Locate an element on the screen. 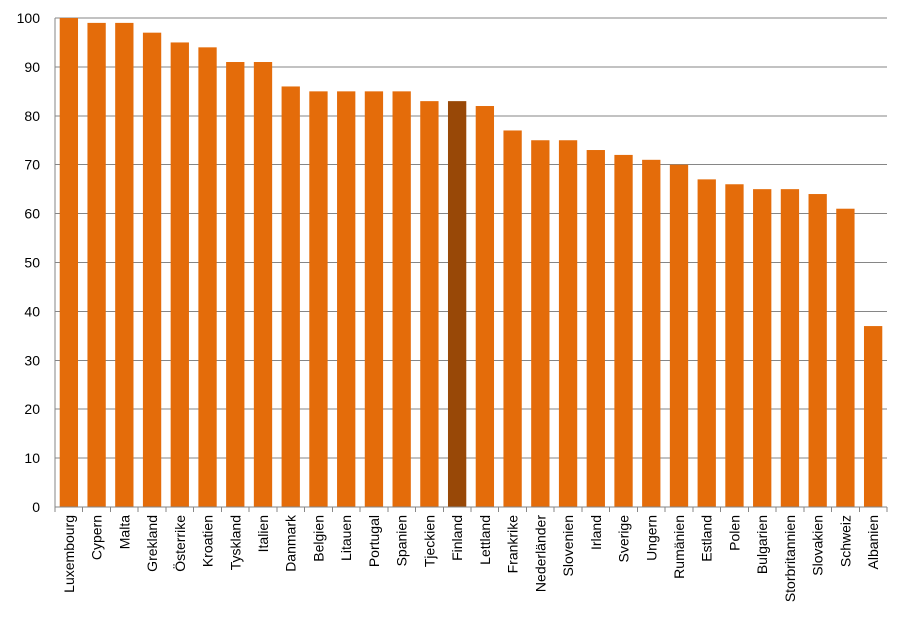 This screenshot has height=638, width=900. bar-lettland is located at coordinates (485, 307).